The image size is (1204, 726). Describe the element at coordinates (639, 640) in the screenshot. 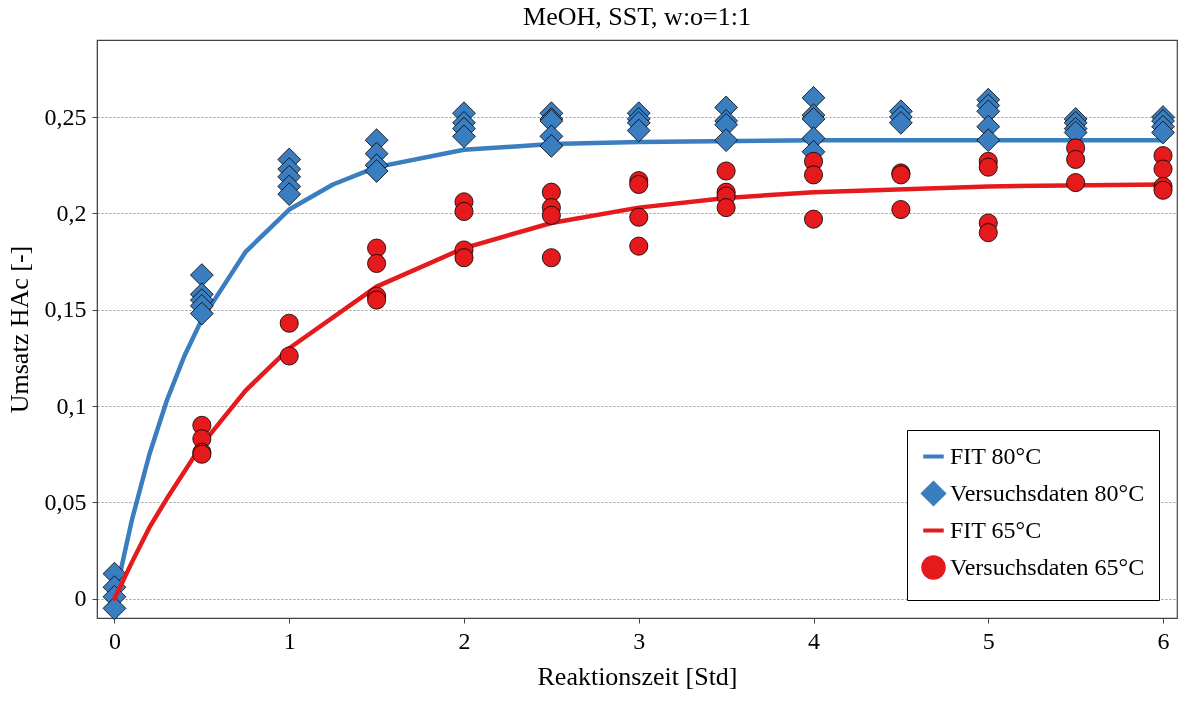

I see `x-tick-label: 3` at that location.